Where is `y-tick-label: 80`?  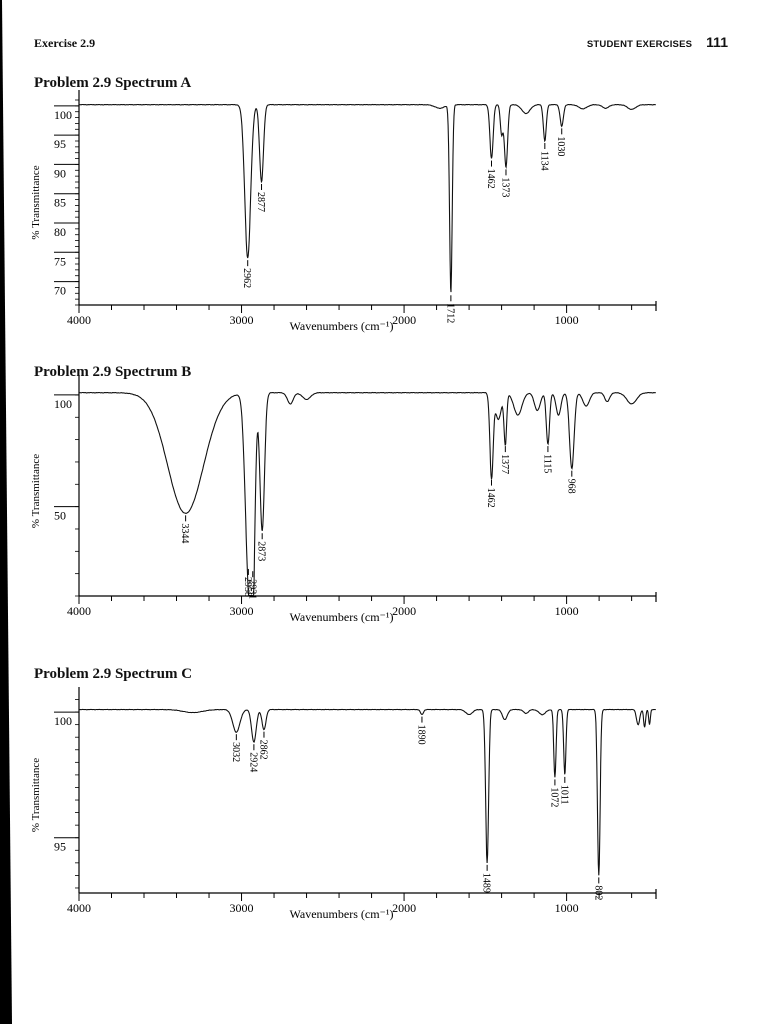
y-tick-label: 80 is located at coordinates (60, 232).